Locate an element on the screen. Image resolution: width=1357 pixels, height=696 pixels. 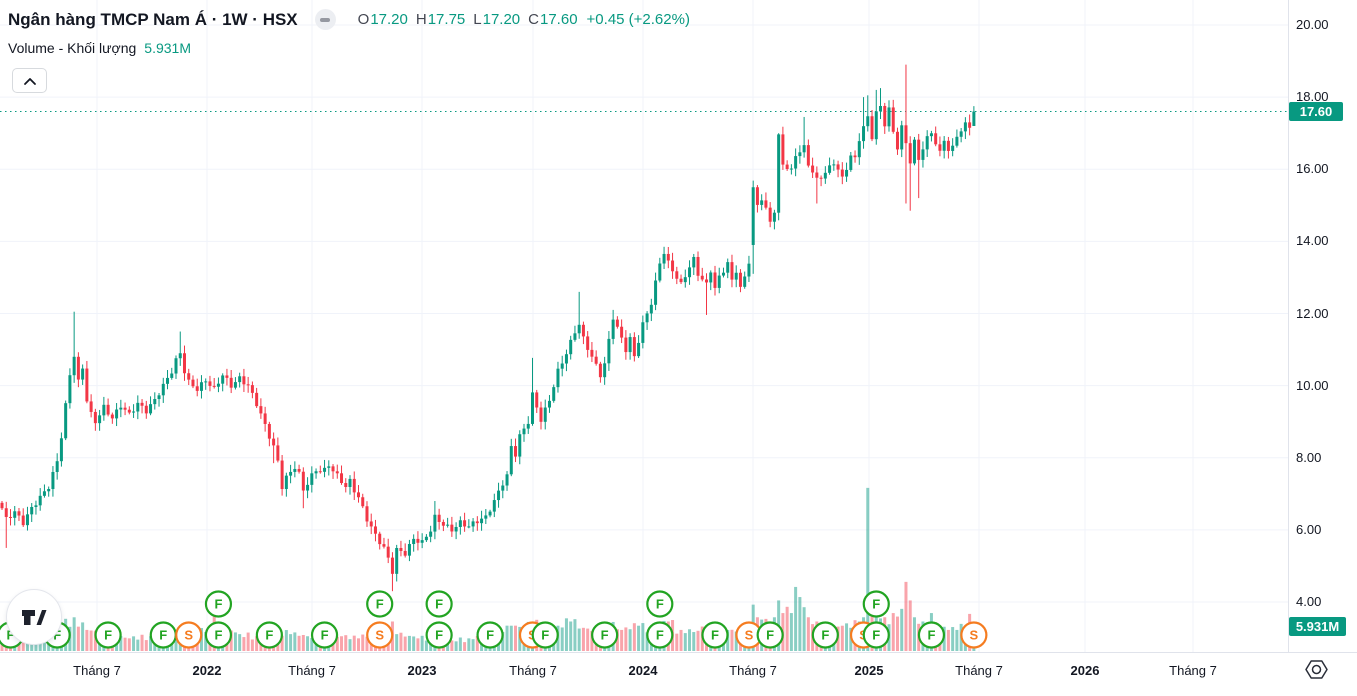
axis-settings-button is located at coordinates (1316, 669).